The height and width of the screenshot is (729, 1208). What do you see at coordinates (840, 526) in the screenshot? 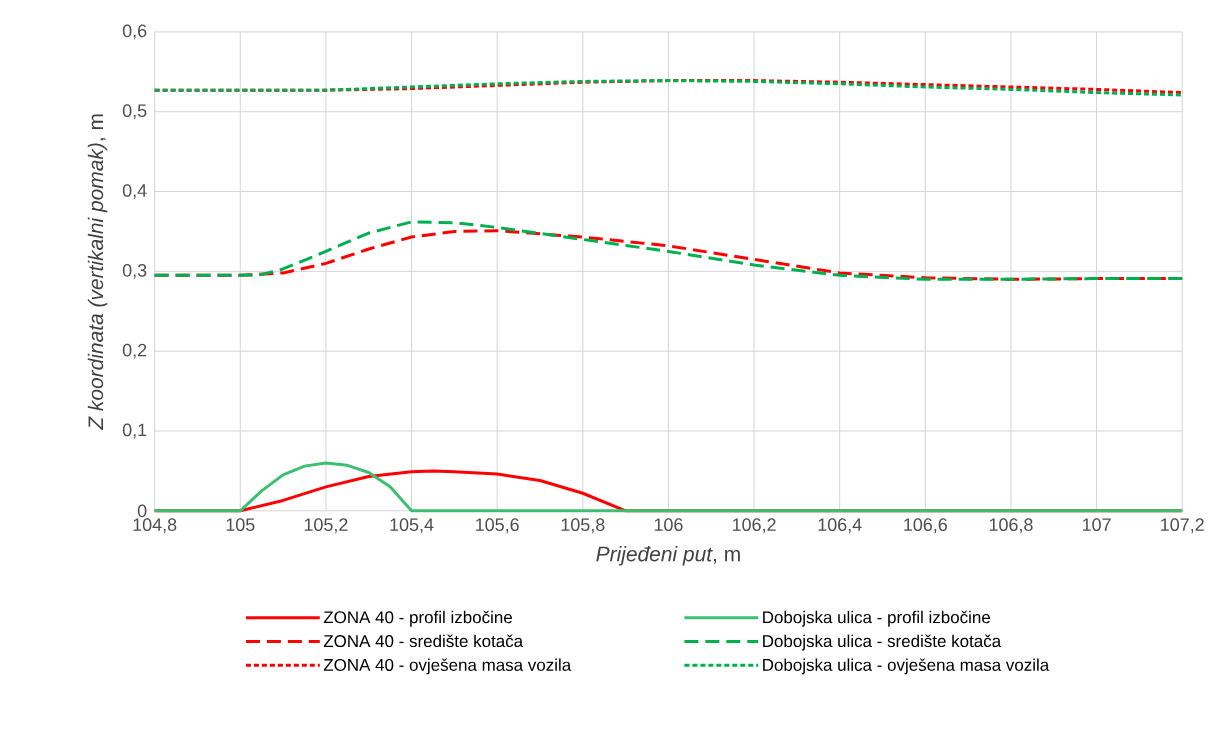
I see `x-tick-label: 106,4` at bounding box center [840, 526].